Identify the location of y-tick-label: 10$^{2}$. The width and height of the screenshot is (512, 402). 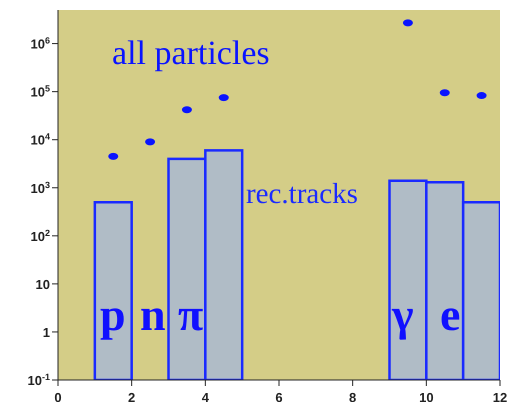
(40, 236).